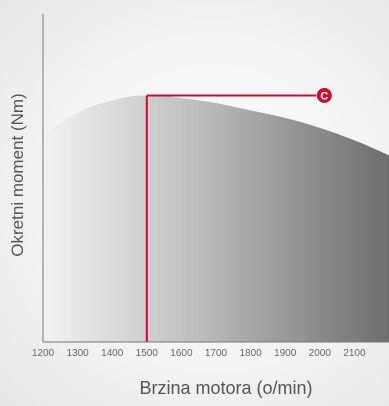  I want to click on x-tick-label: 1200, so click(43, 353).